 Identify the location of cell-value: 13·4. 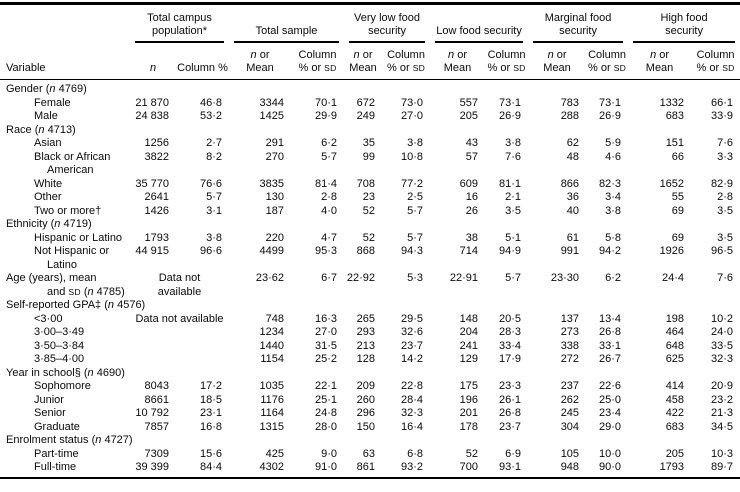
(610, 318).